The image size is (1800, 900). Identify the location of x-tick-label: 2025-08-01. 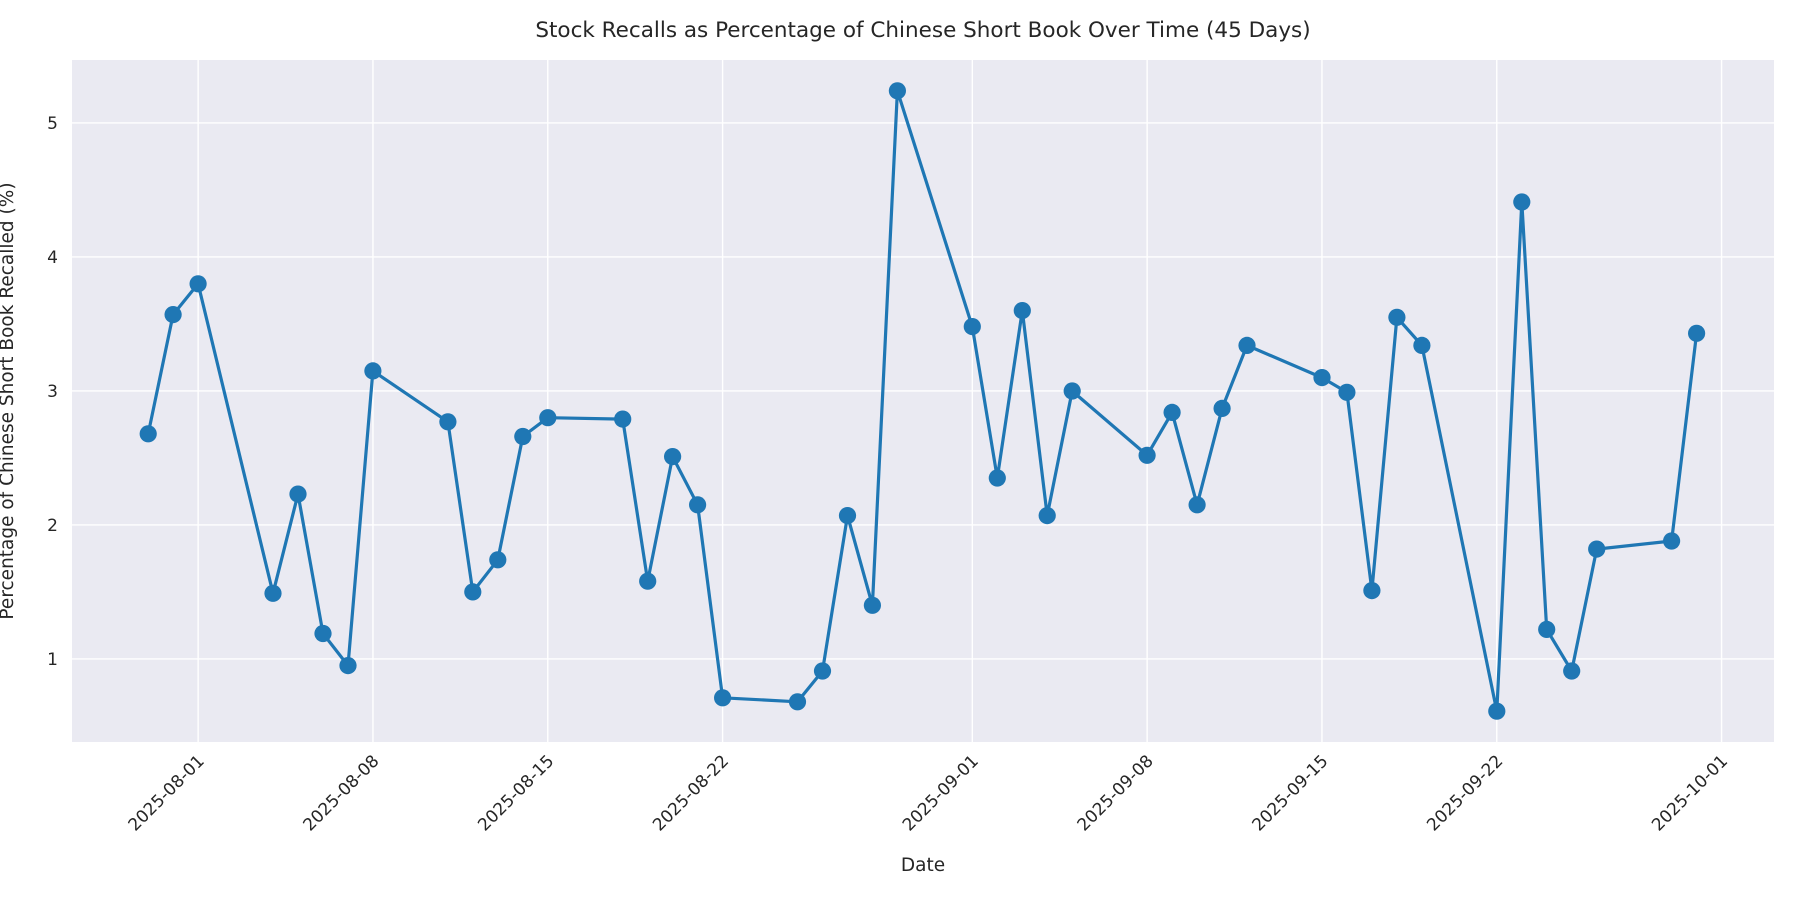
(167, 793).